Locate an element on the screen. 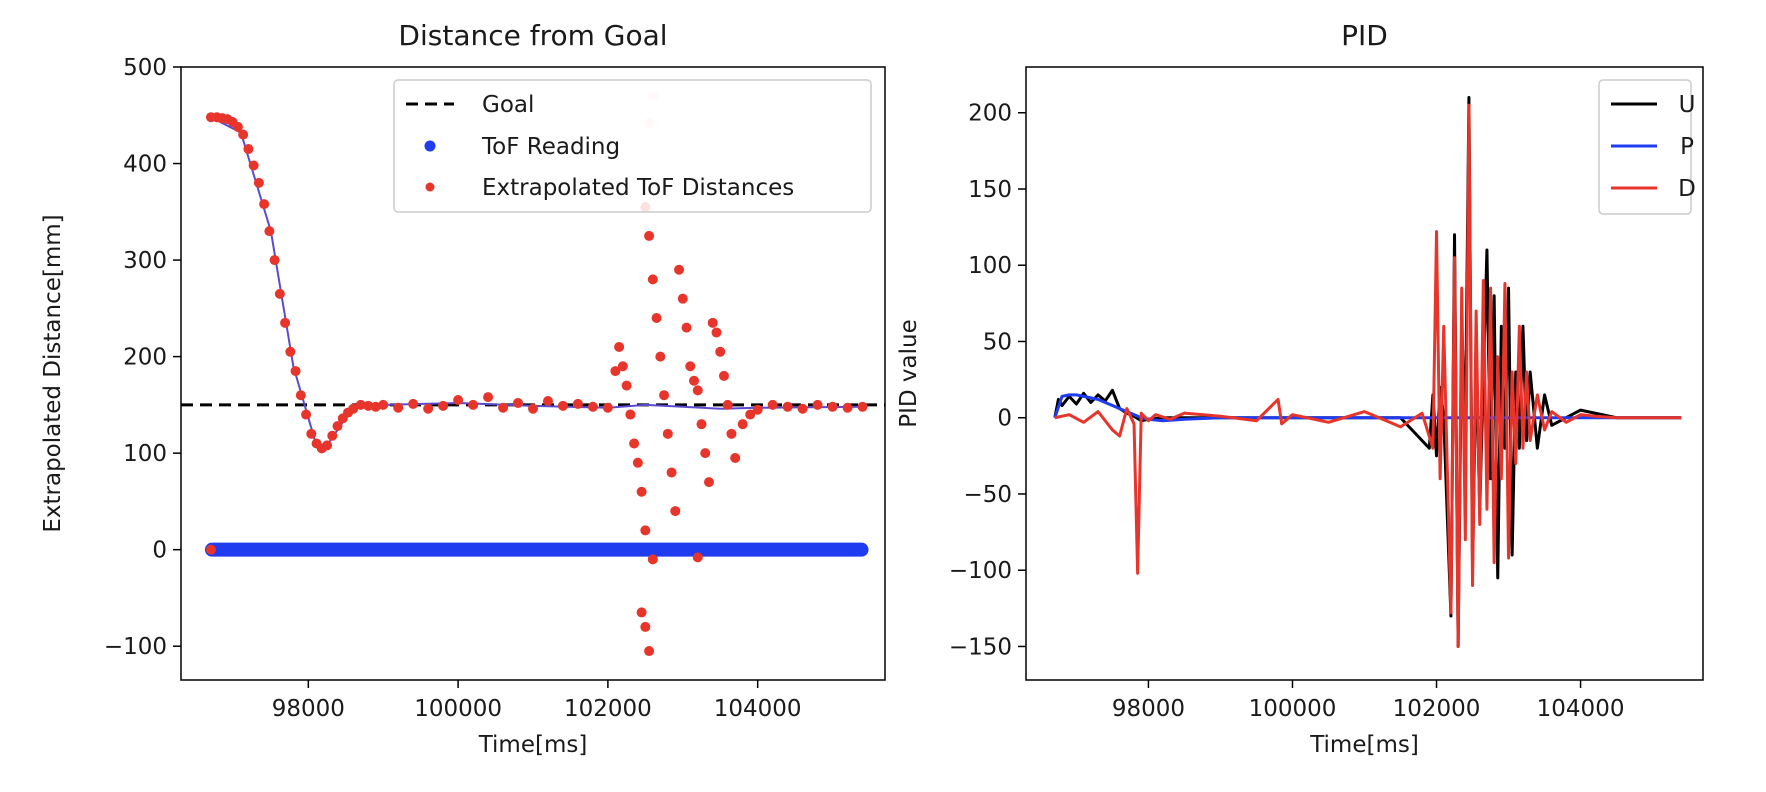  x-tick-label: 98000 is located at coordinates (308, 709).